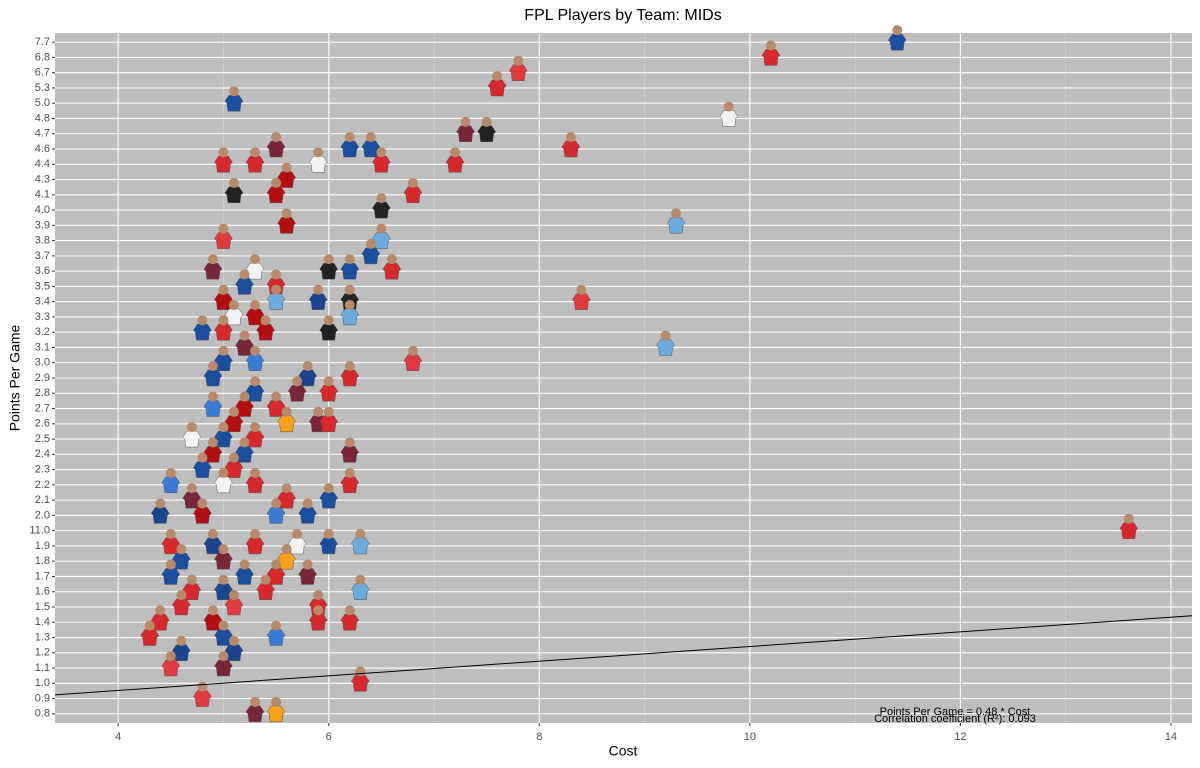 Image resolution: width=1200 pixels, height=768 pixels. I want to click on x-tick-label: 12, so click(960, 737).